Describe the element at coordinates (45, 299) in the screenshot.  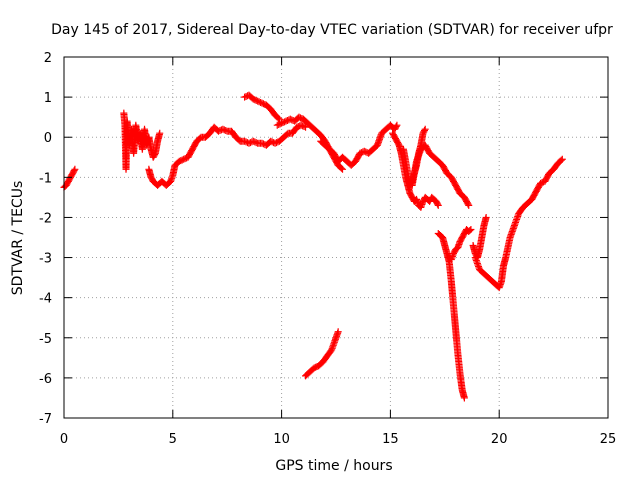
I see `y-tick-label: -4` at that location.